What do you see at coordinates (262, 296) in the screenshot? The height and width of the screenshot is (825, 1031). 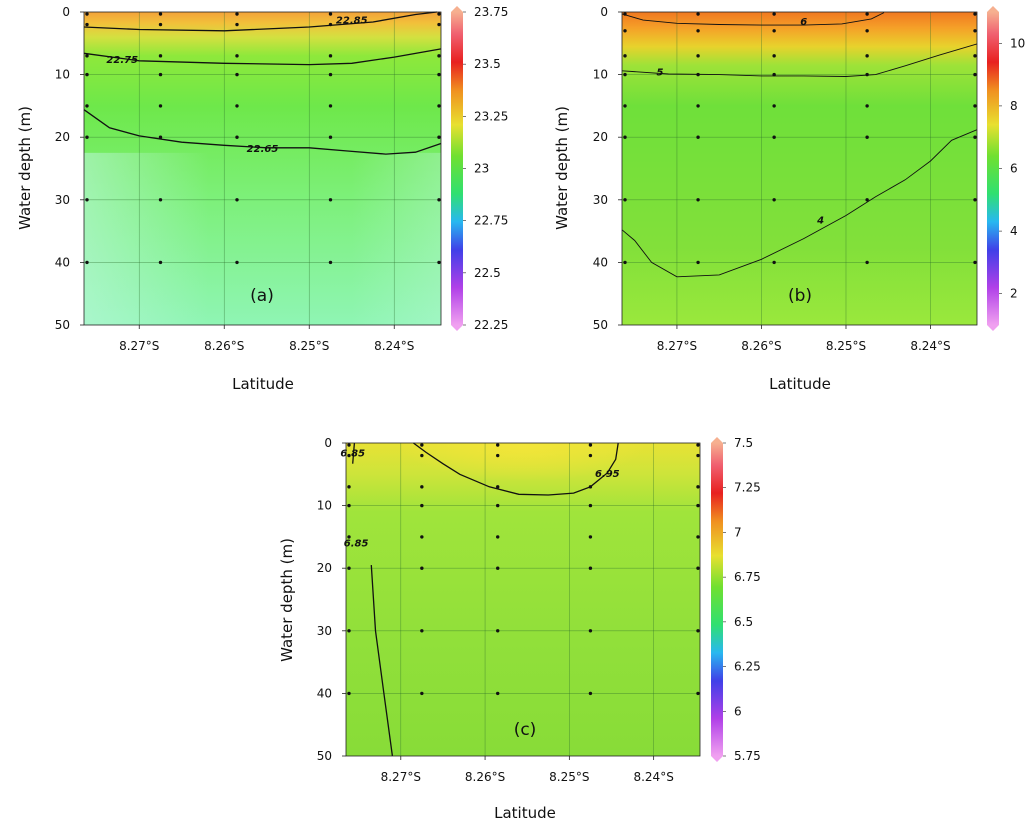 I see `panel-a-label: (a)` at bounding box center [262, 296].